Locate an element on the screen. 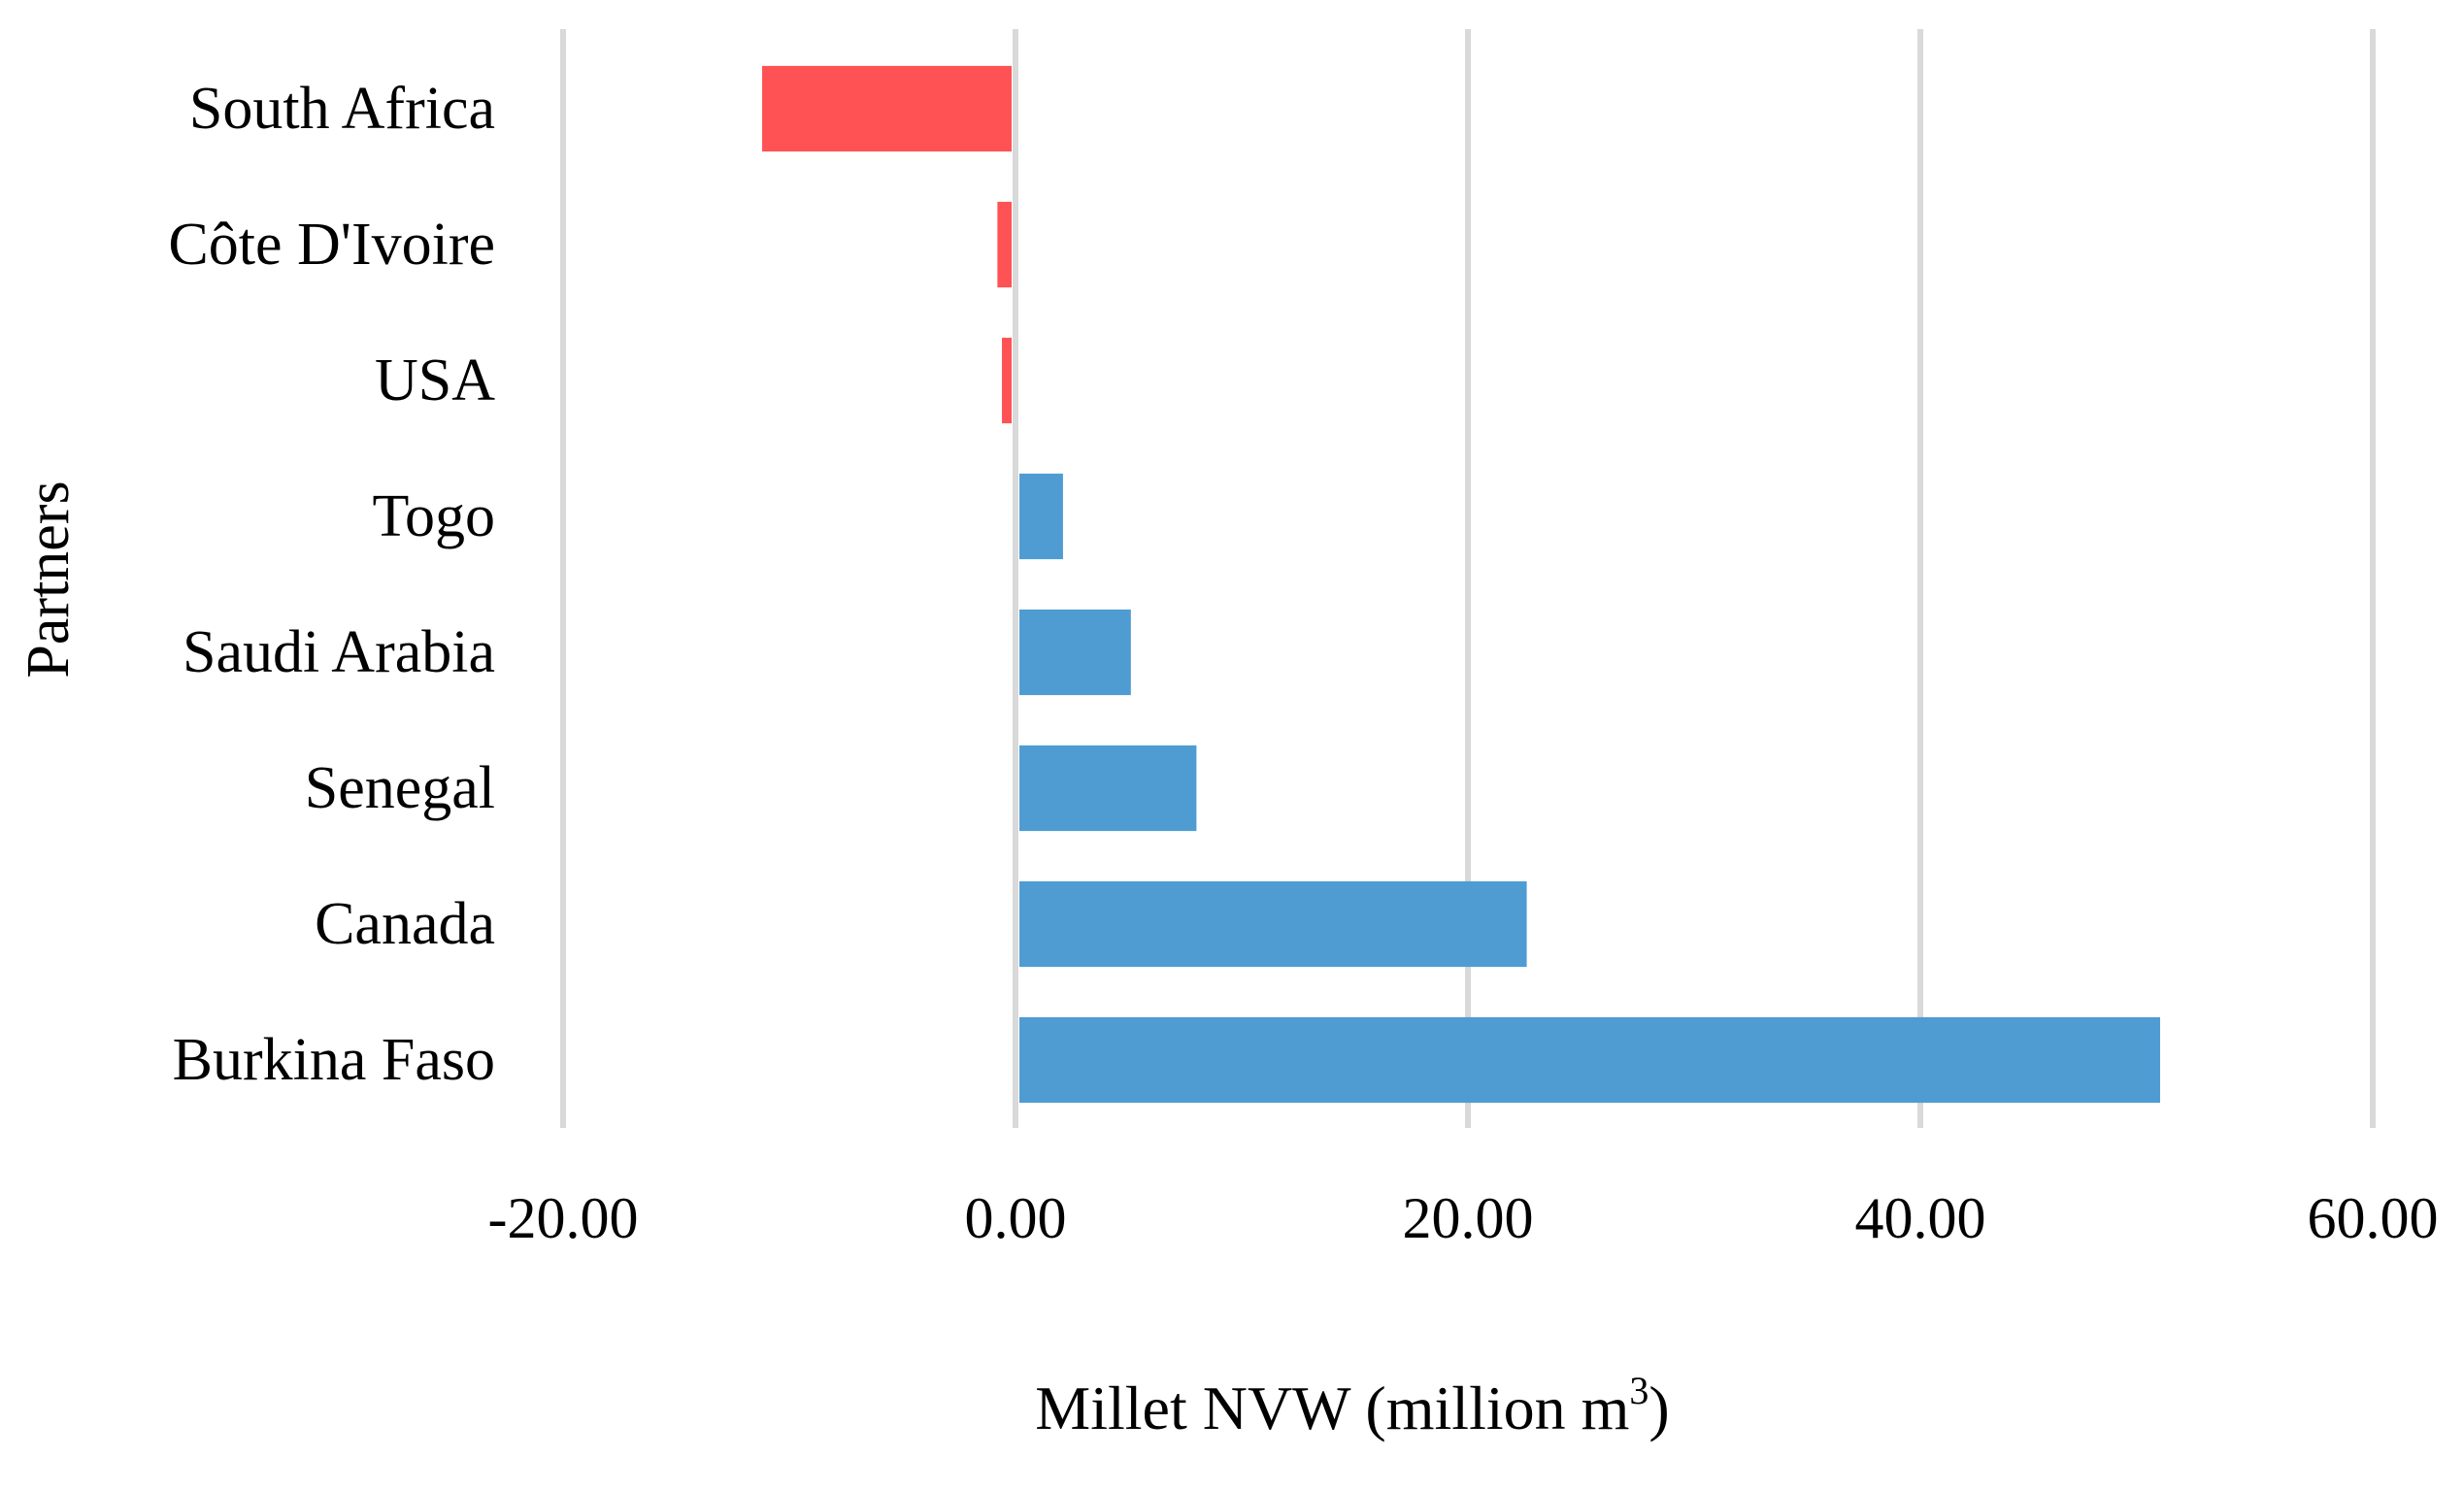  x-tick-labels: -20.00 0.00 20.00 40.00 60.00 is located at coordinates (1463, 1218).